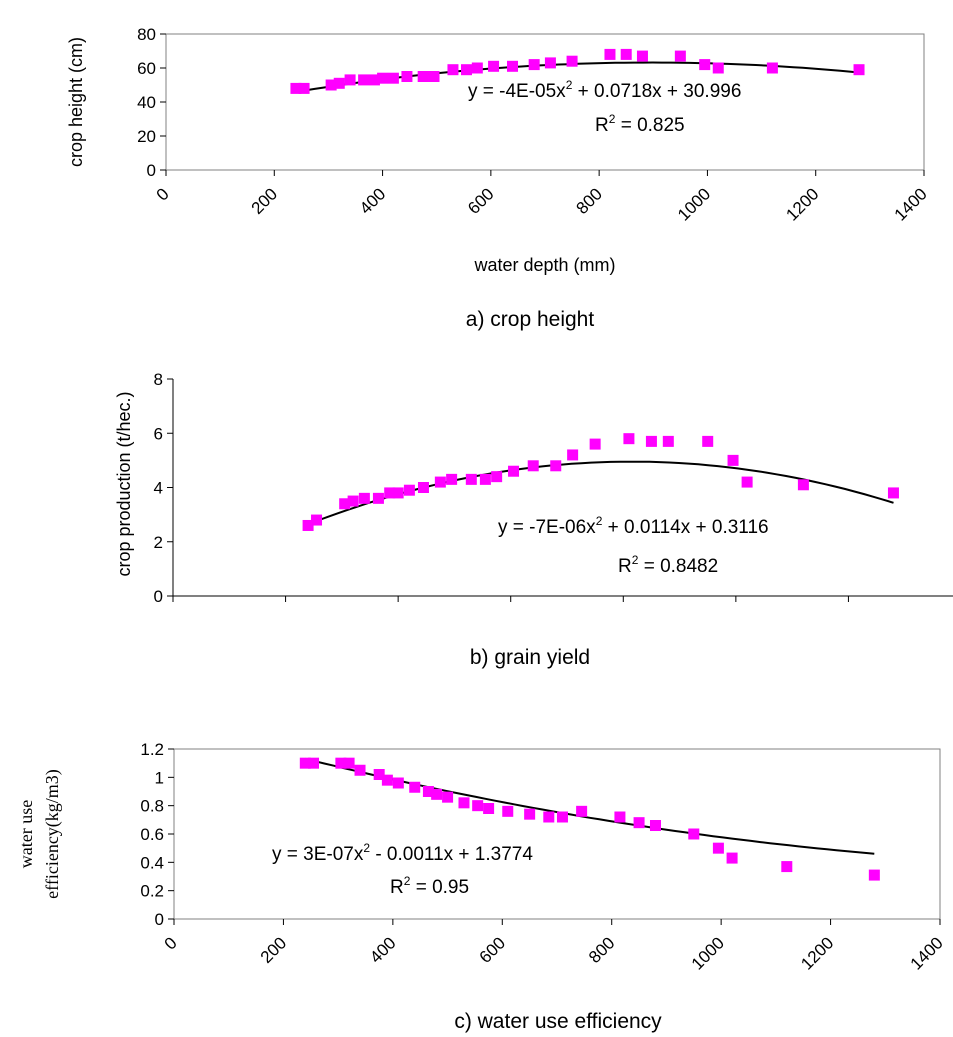 Image resolution: width=953 pixels, height=1037 pixels. Describe the element at coordinates (382, 949) in the screenshot. I see `panel-c-x-tick-label: 400` at that location.